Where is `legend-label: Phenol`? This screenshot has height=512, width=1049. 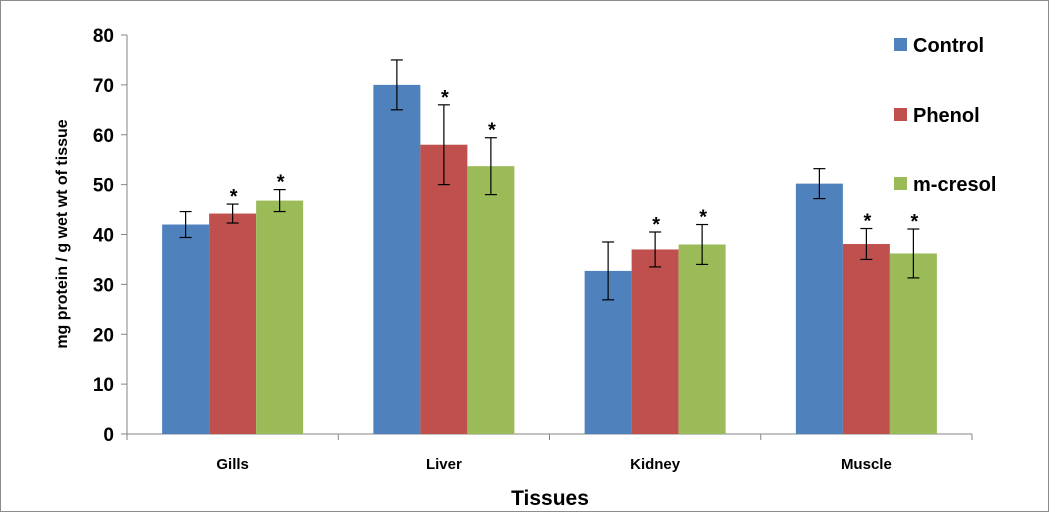
legend-label: Phenol is located at coordinates (946, 116).